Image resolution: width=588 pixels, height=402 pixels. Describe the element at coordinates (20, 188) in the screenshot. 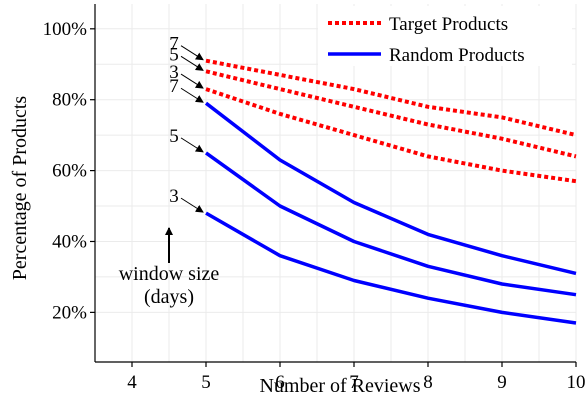

I see `y-axis-label: Percentage of Products` at that location.